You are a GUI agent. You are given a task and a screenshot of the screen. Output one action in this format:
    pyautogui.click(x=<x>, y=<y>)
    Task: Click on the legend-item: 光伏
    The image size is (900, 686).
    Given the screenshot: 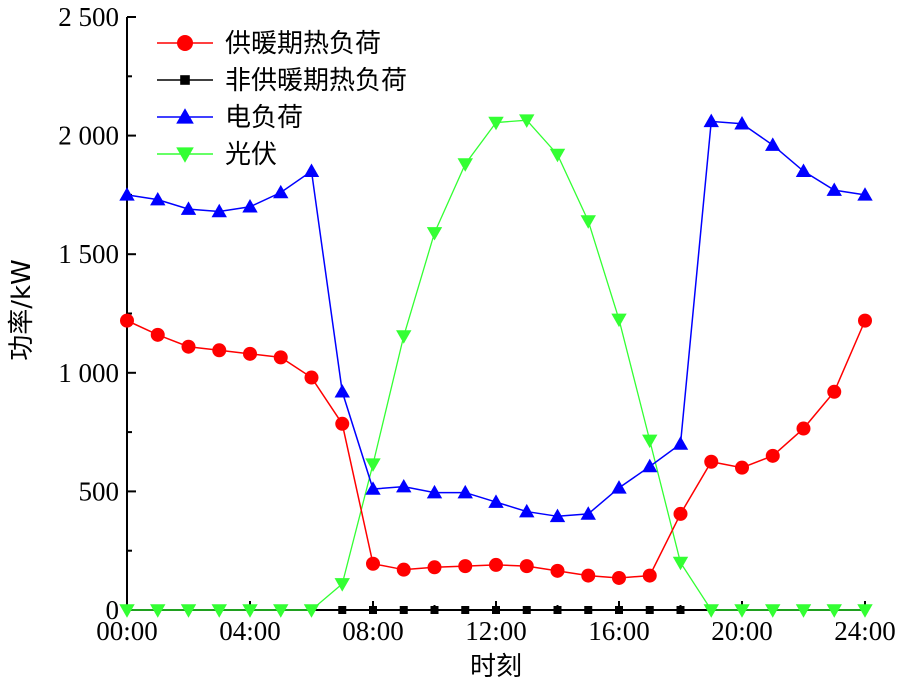 What is the action you would take?
    pyautogui.click(x=217, y=155)
    